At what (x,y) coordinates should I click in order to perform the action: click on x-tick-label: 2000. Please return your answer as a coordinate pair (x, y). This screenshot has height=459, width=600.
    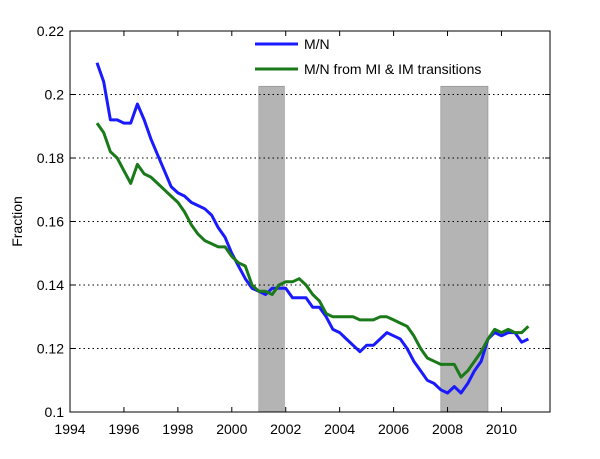
    Looking at the image, I should click on (231, 429).